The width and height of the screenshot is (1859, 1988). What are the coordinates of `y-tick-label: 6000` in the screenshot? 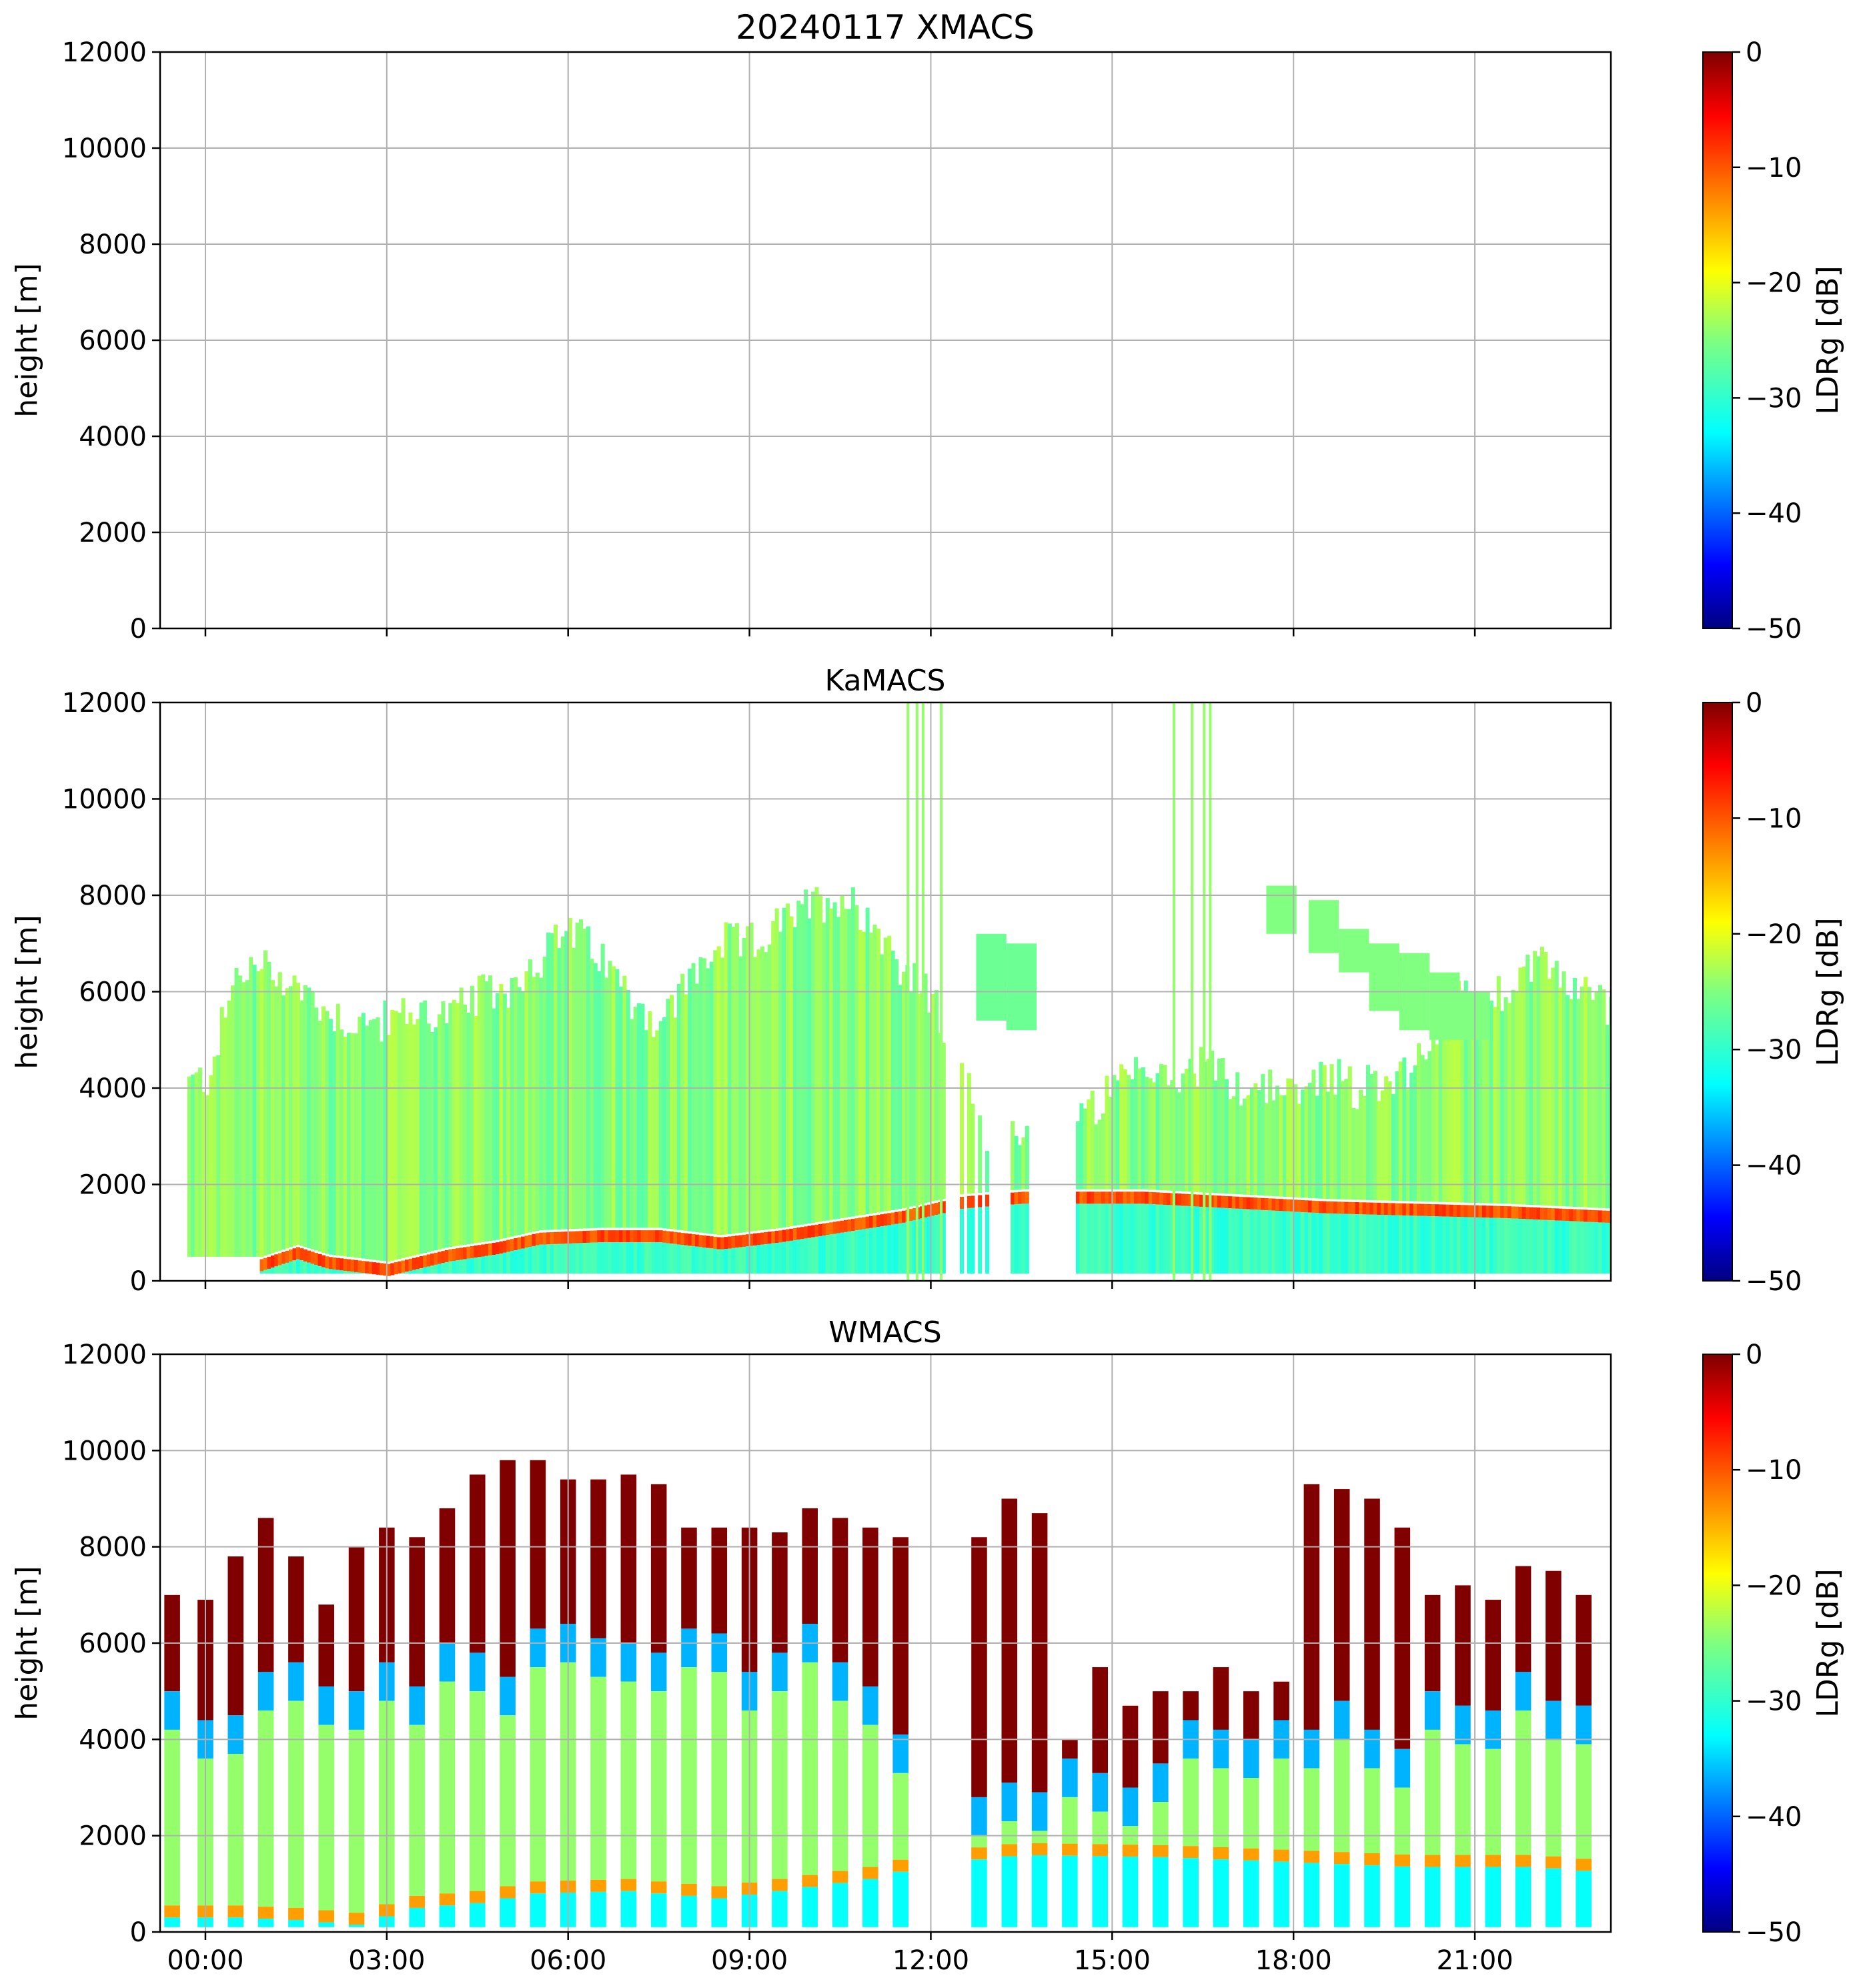 It's located at (113, 341).